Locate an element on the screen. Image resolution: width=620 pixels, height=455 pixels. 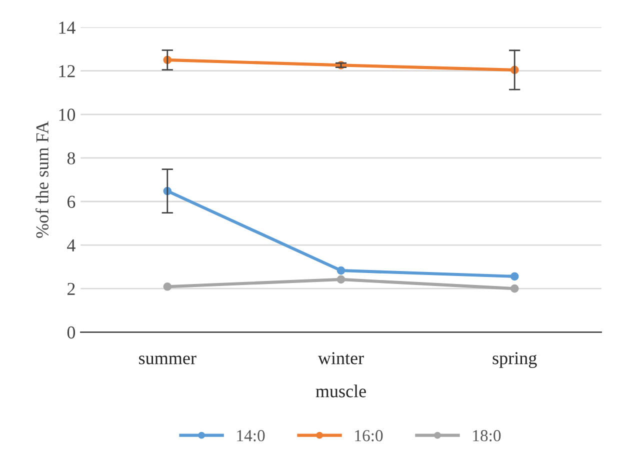
x-tick-label: summer is located at coordinates (167, 360).